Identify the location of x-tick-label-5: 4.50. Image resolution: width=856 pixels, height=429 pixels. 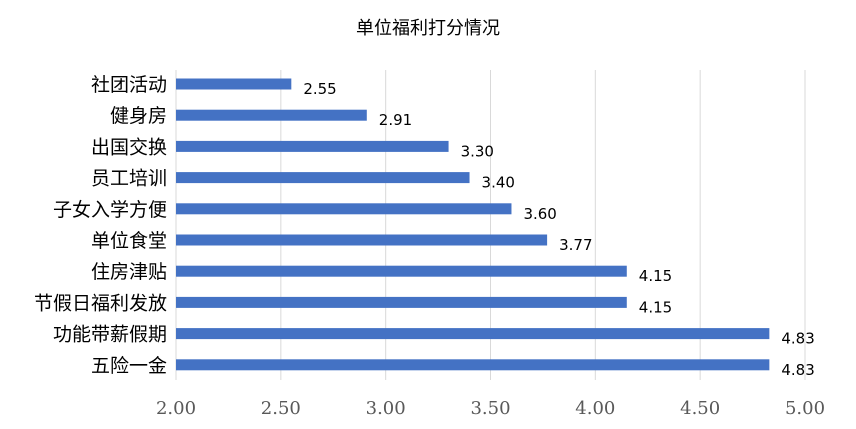
(700, 408).